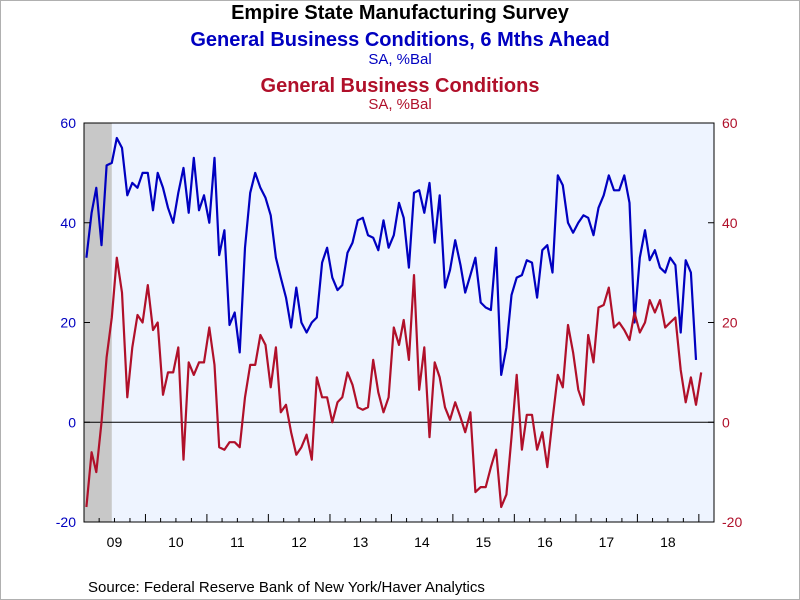 This screenshot has height=600, width=800. What do you see at coordinates (730, 223) in the screenshot?
I see `y-right-tick-label: 40` at bounding box center [730, 223].